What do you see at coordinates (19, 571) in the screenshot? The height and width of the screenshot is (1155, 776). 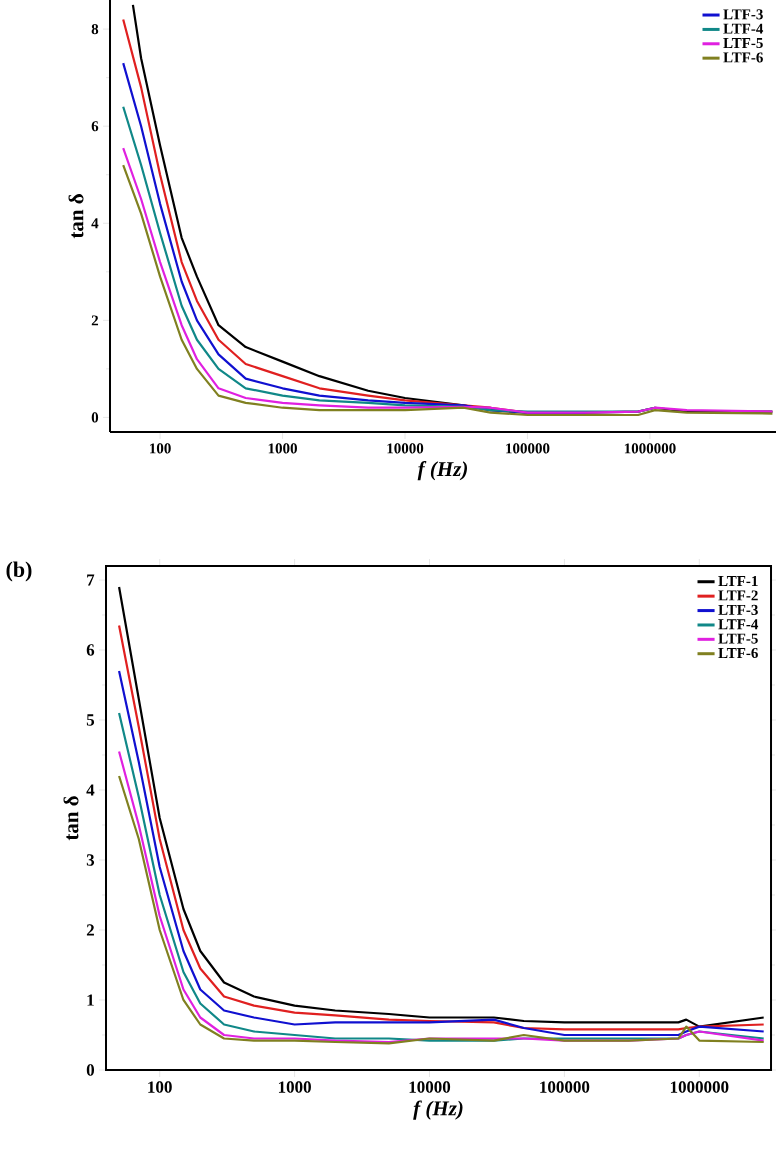 I see `text: (b)` at bounding box center [19, 571].